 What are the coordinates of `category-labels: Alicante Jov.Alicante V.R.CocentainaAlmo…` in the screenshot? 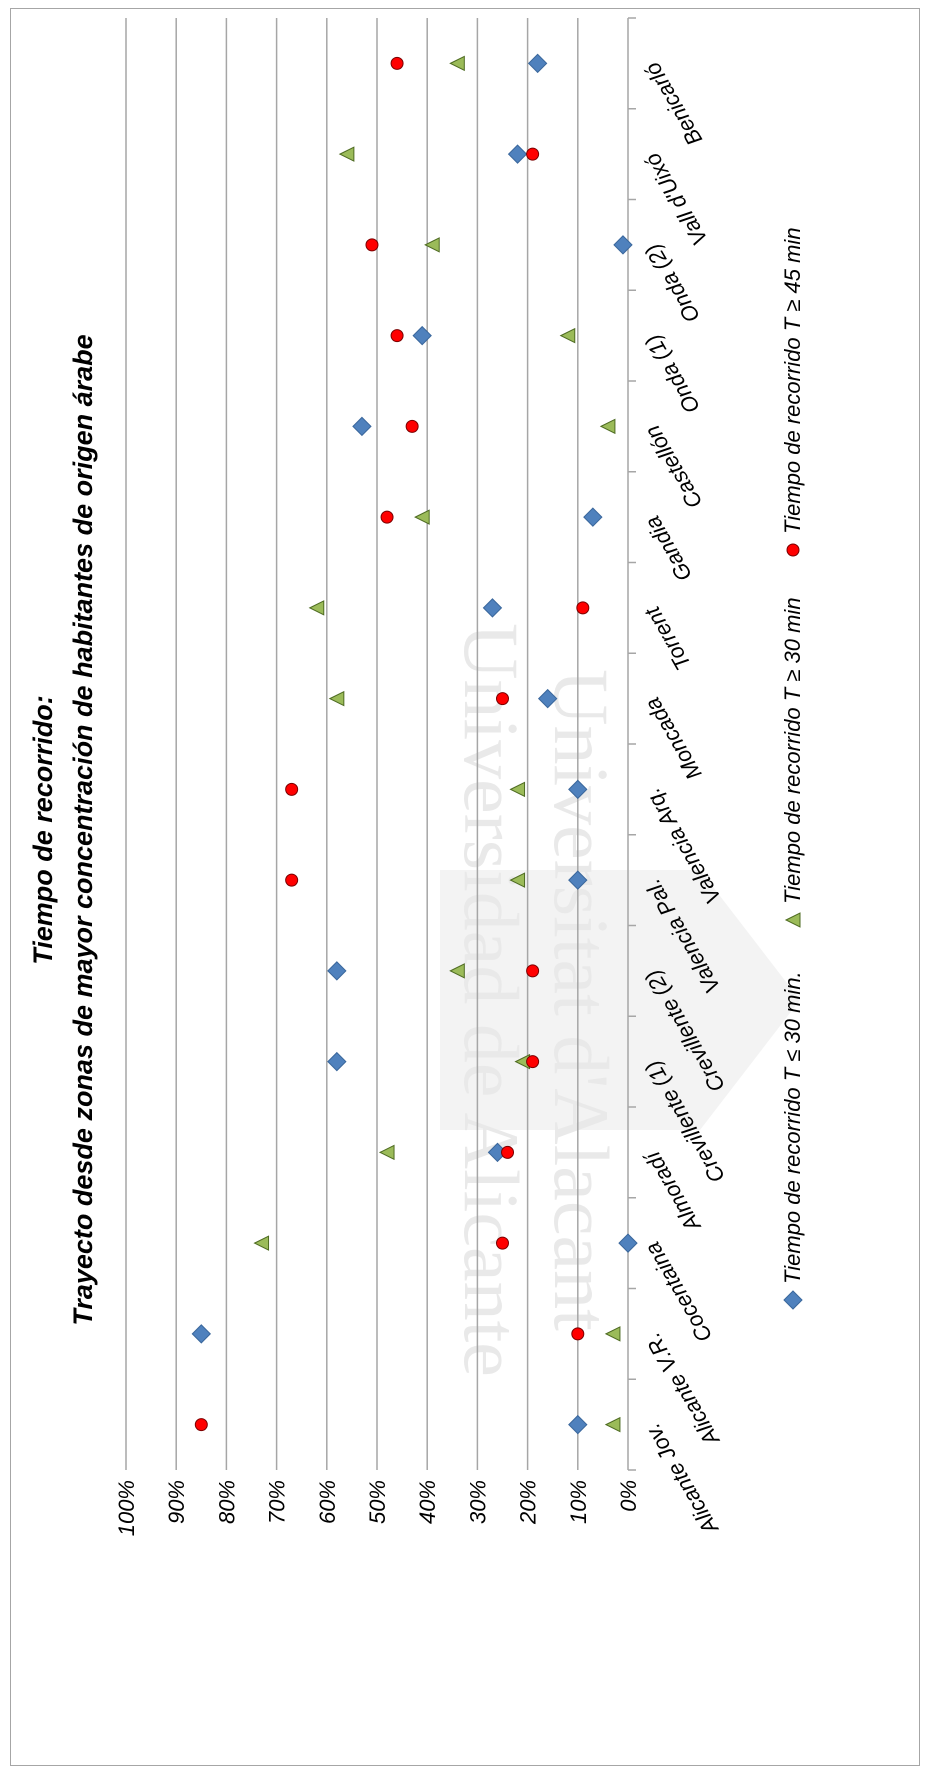 It's located at (684, 799).